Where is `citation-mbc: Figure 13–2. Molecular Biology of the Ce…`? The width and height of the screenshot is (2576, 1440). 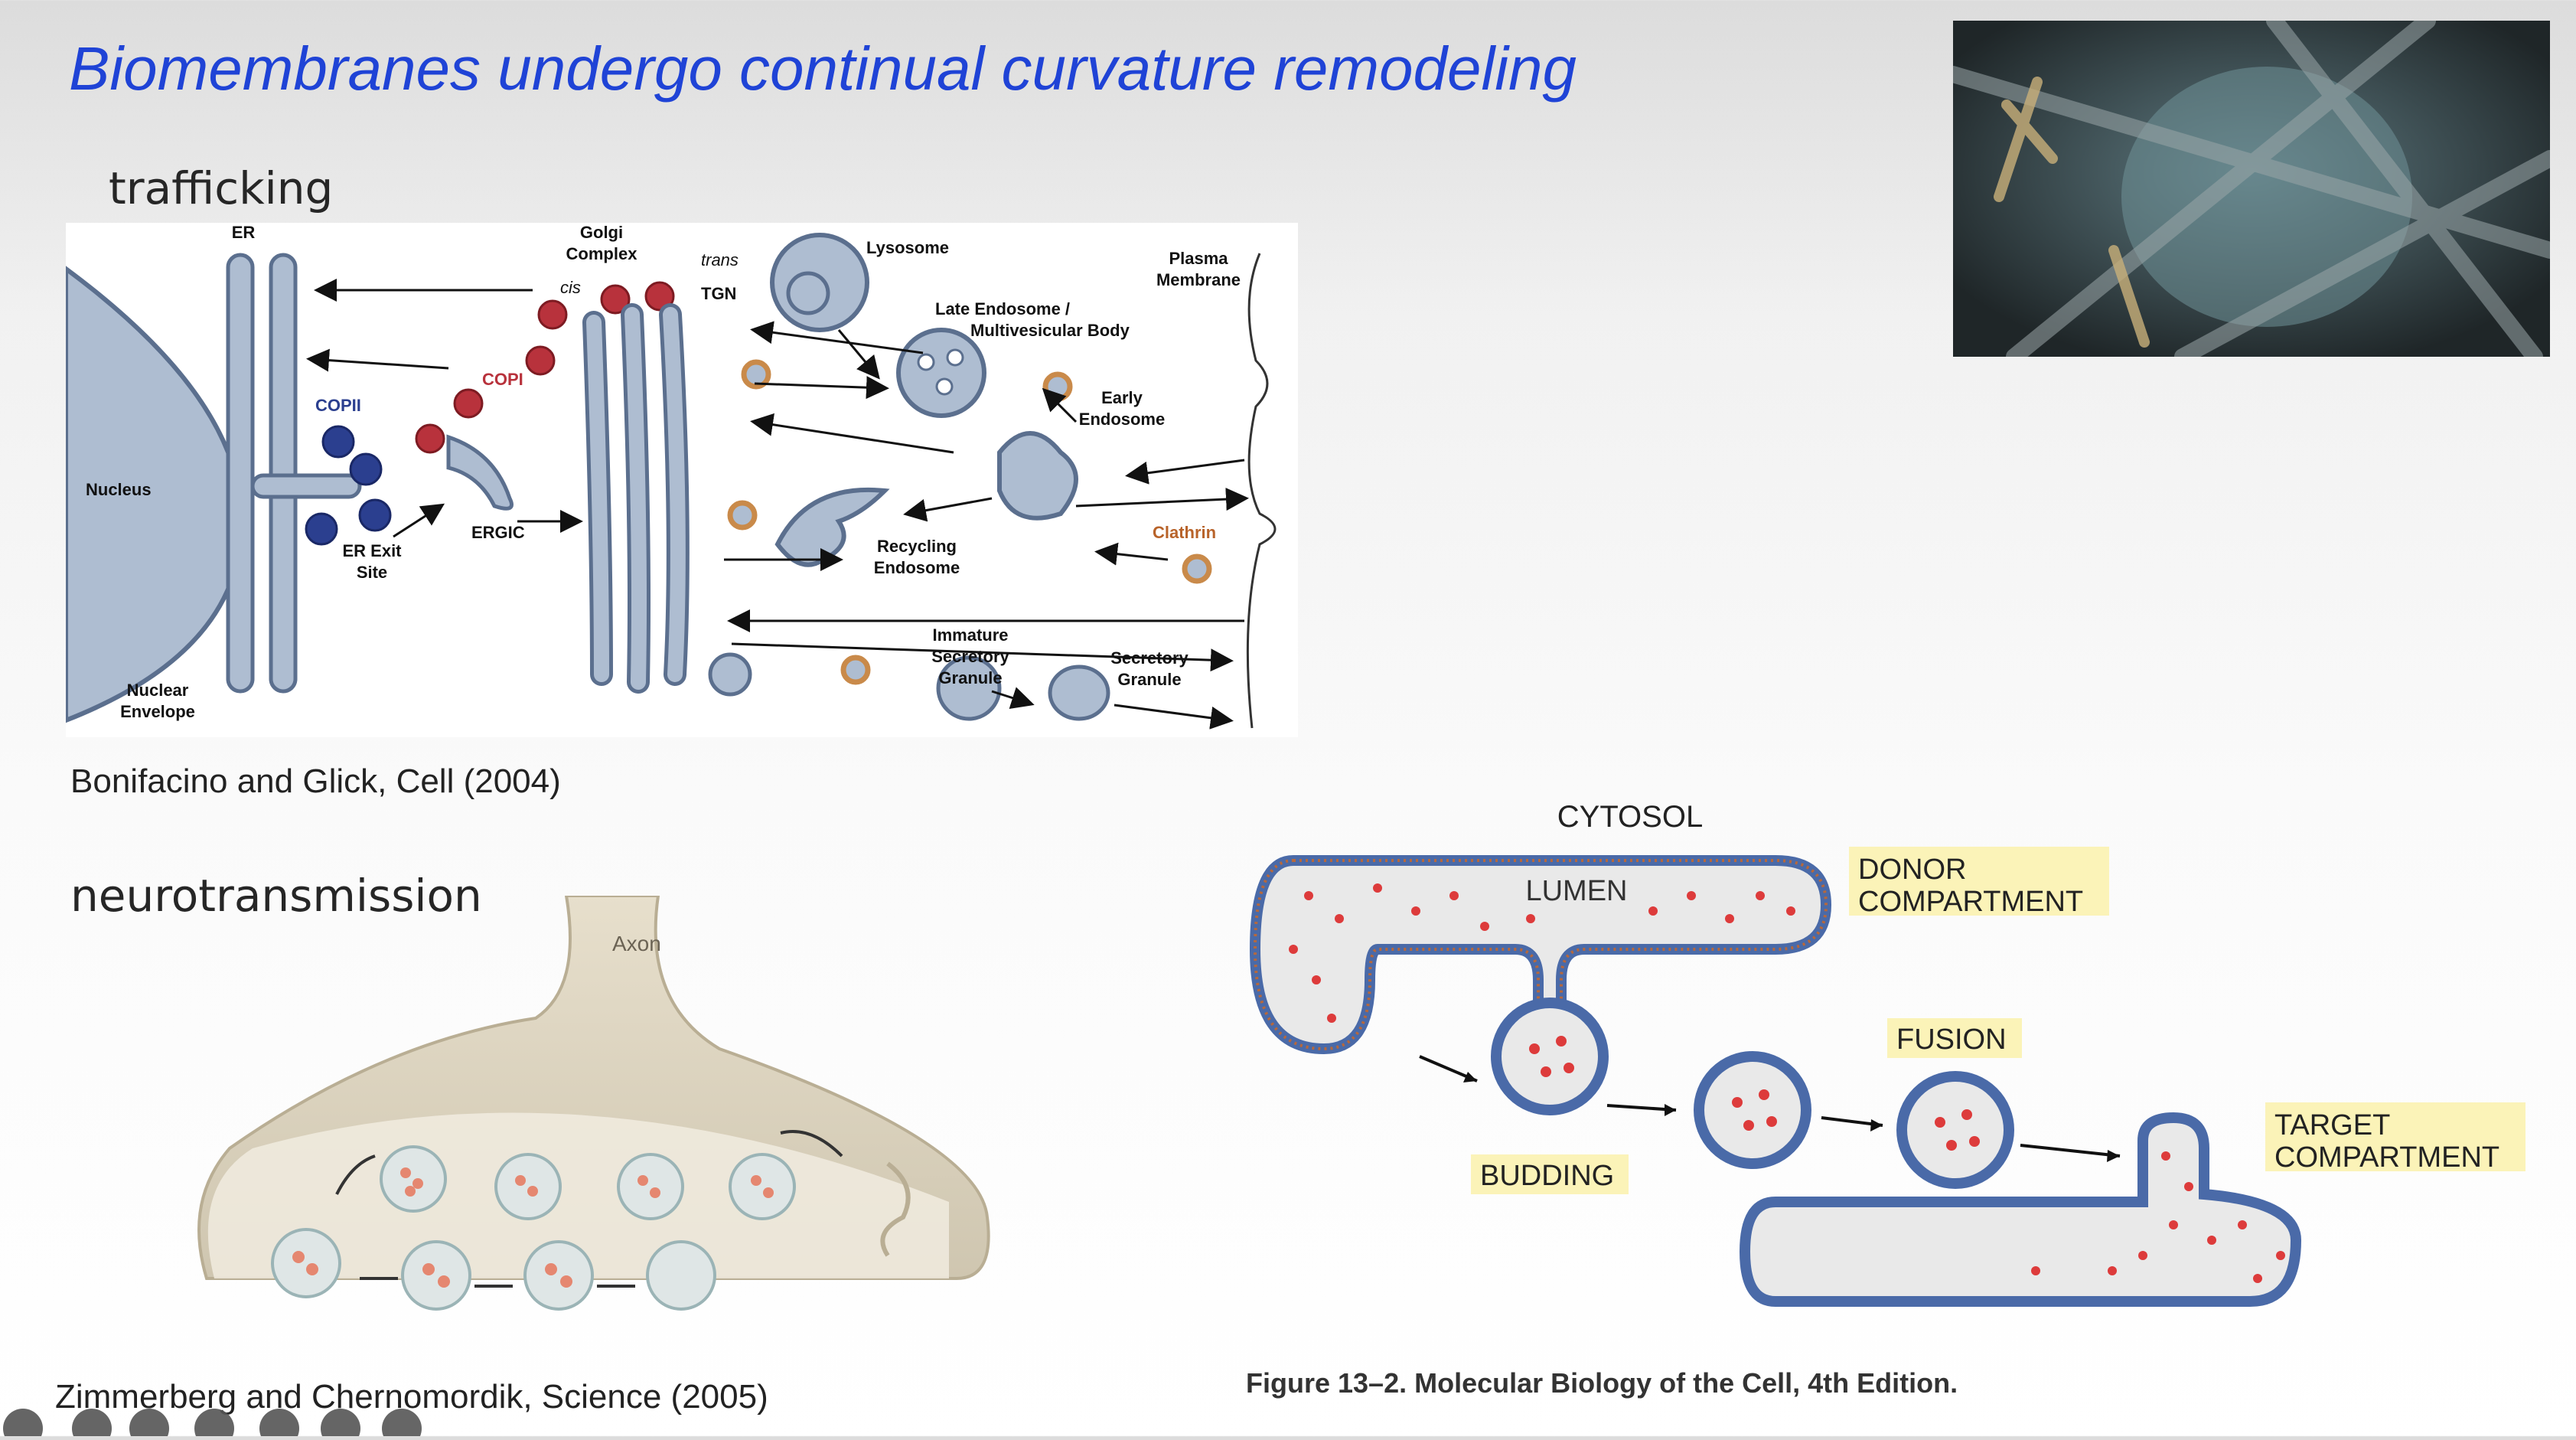 citation-mbc: Figure 13–2. Molecular Biology of the Ce… is located at coordinates (1602, 1383).